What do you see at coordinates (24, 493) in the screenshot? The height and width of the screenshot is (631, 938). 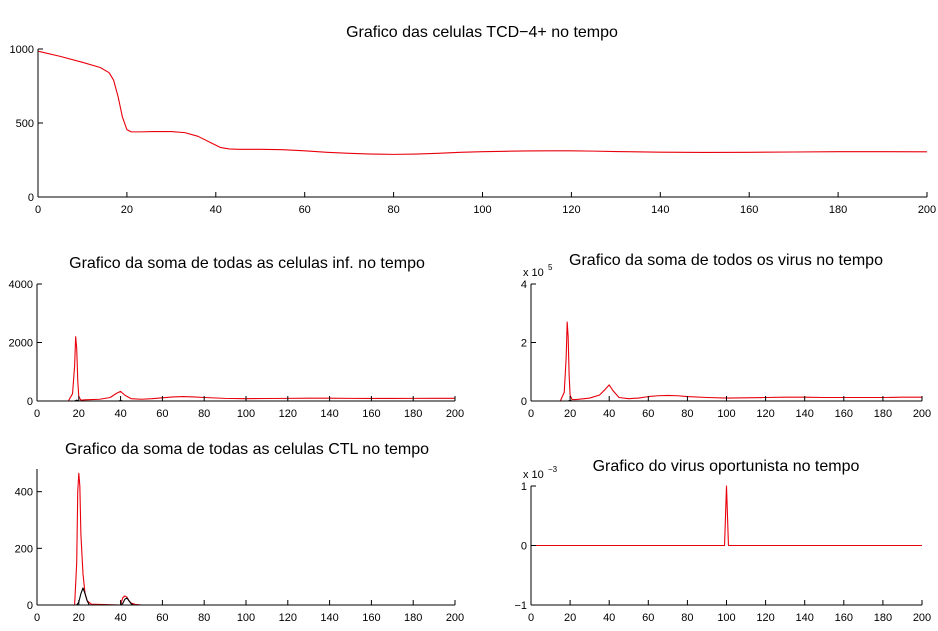 I see `y-tick-label: 400` at bounding box center [24, 493].